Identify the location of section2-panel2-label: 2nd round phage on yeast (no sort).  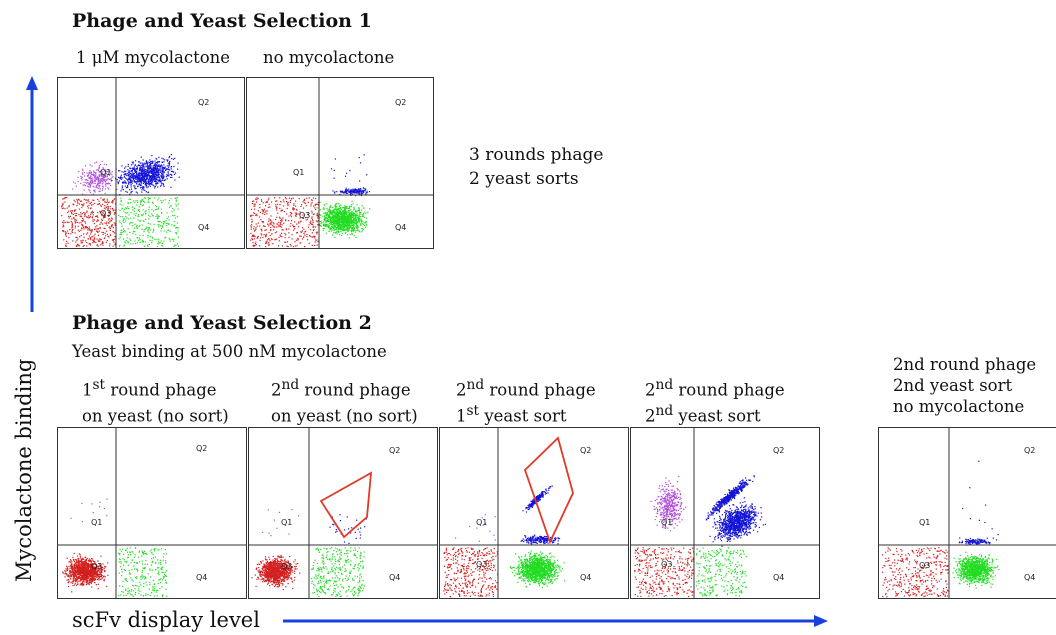
(344, 400).